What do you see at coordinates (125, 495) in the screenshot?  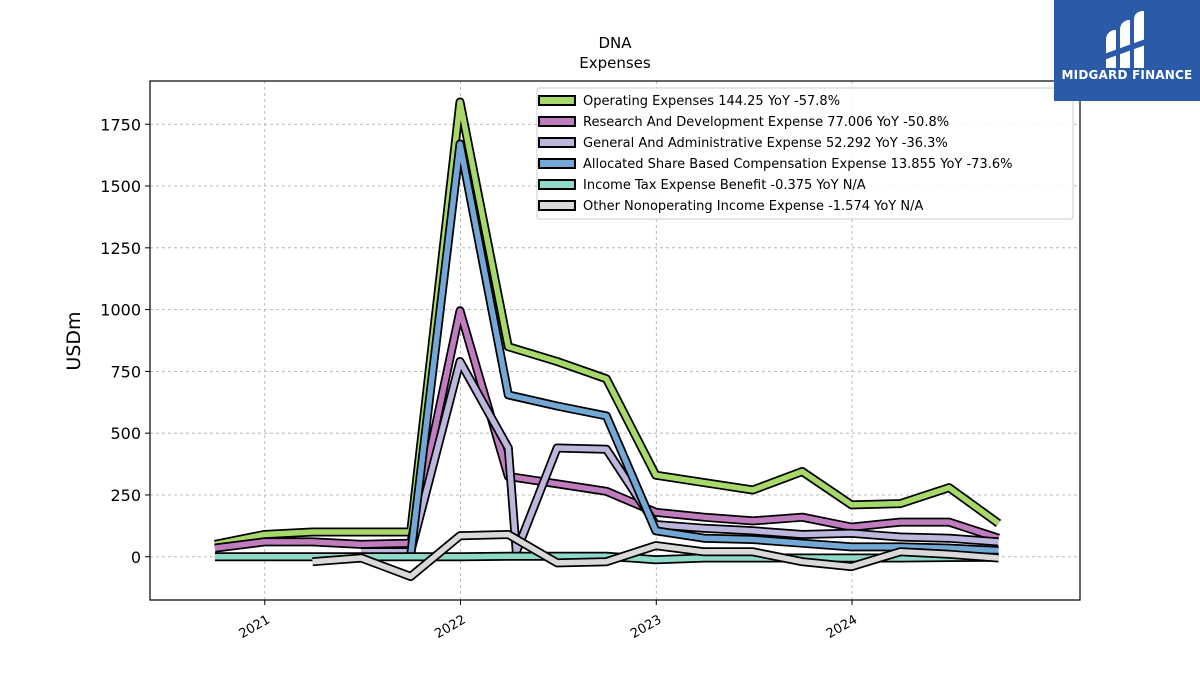 I see `y-tick-label: 250` at bounding box center [125, 495].